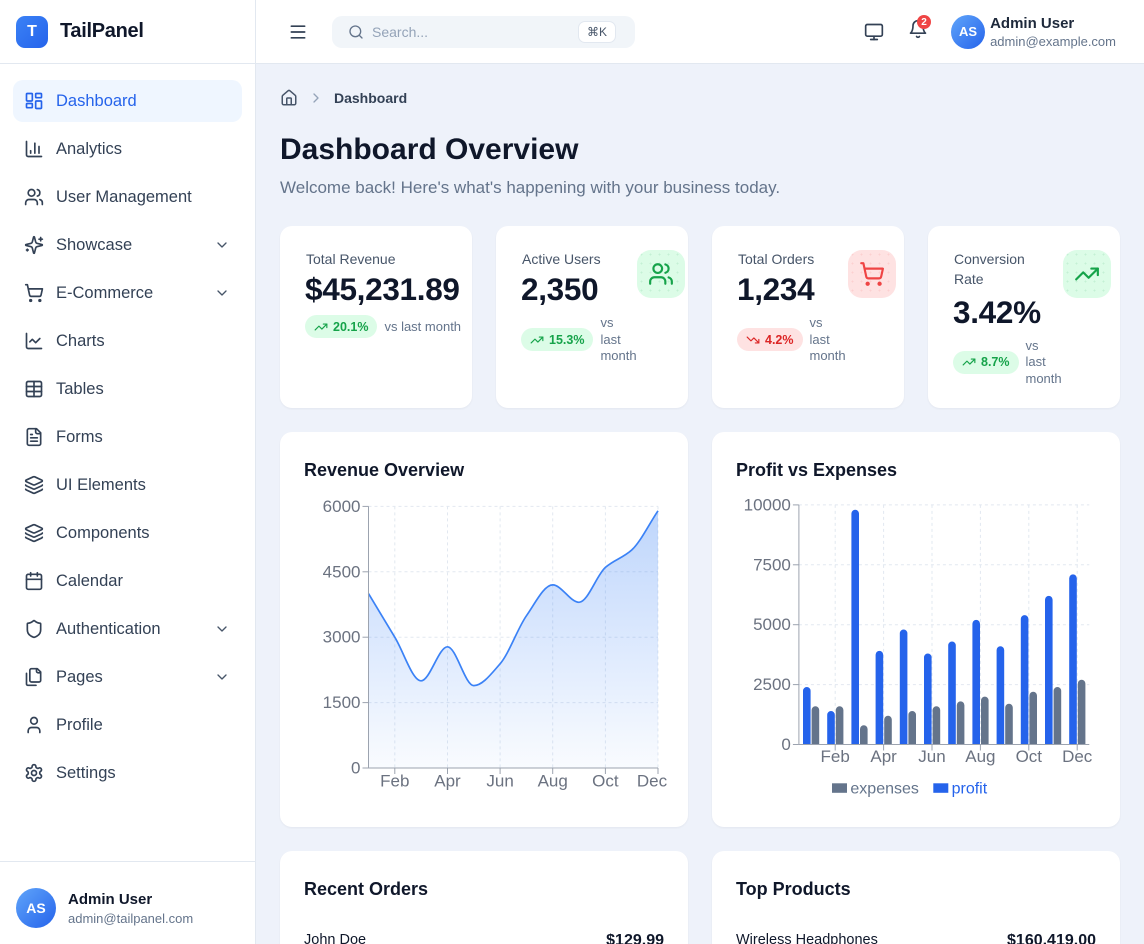 The width and height of the screenshot is (1144, 944). What do you see at coordinates (342, 702) in the screenshot?
I see `svg-text: 1500` at bounding box center [342, 702].